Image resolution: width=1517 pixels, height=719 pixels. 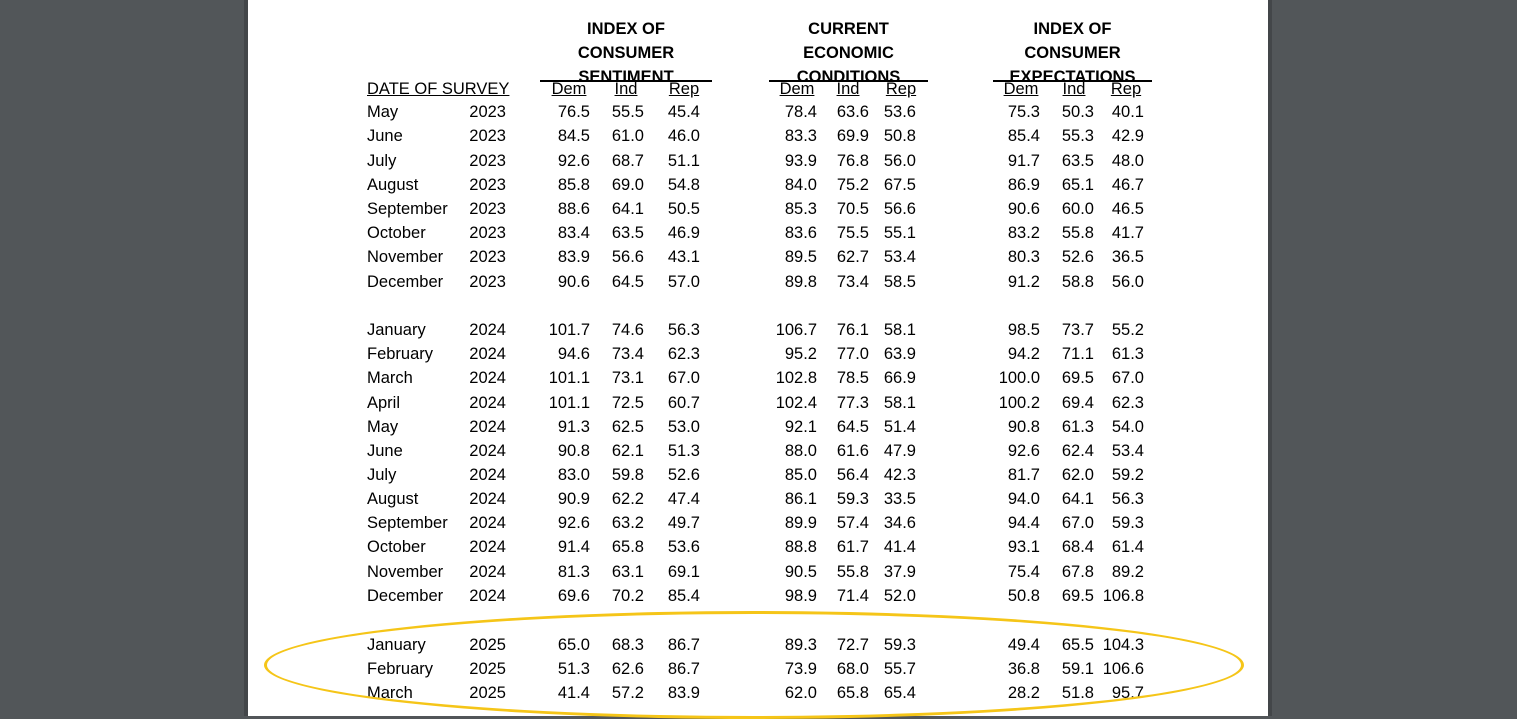 I want to click on table-cell: 53.0, so click(x=683, y=427).